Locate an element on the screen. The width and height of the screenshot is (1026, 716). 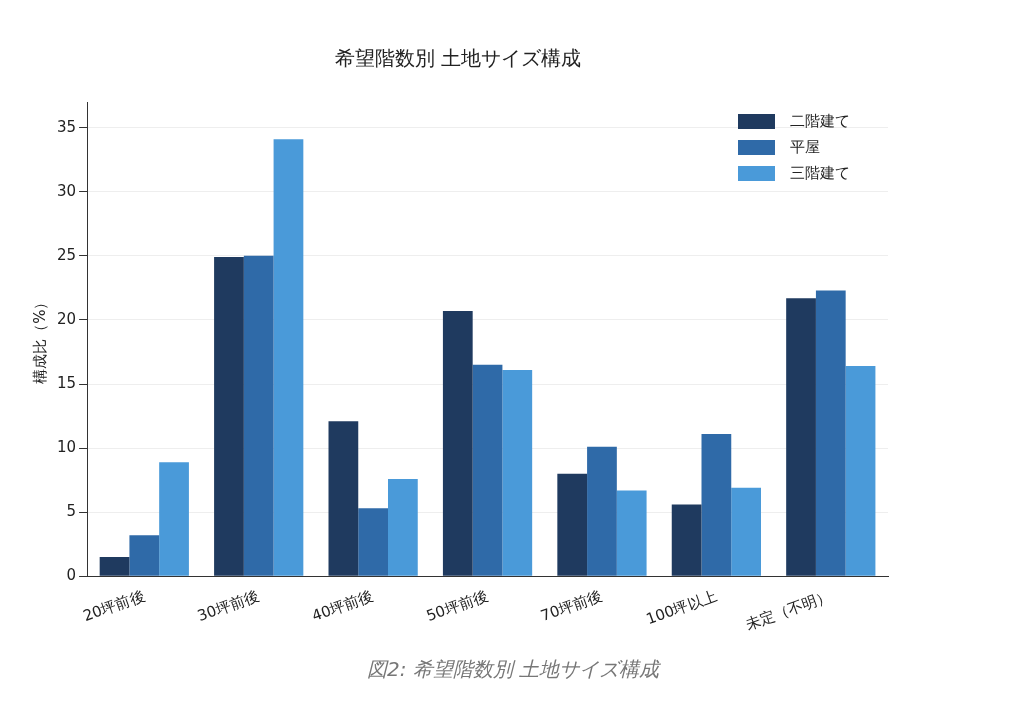
y-tick-label: 10 is located at coordinates (66, 447).